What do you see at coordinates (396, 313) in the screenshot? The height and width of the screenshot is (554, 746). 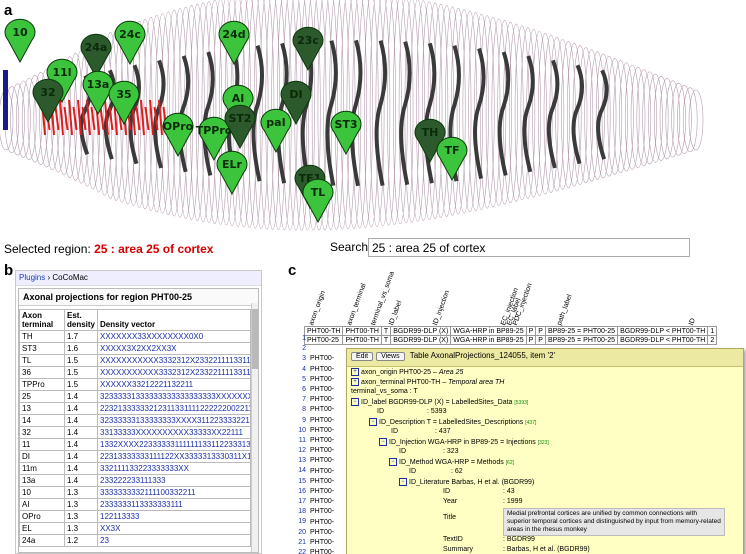 I see `column-header: ID_label` at bounding box center [396, 313].